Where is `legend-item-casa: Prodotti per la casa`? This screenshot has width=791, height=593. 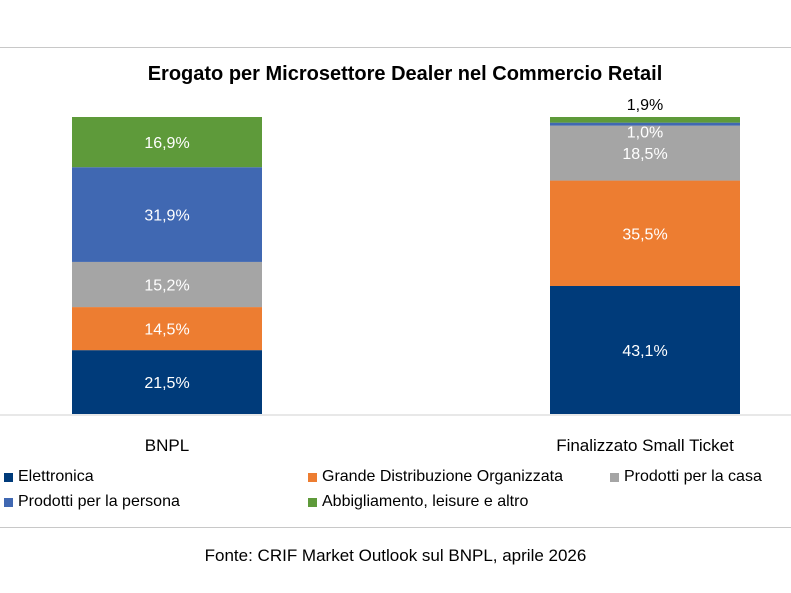 legend-item-casa: Prodotti per la casa is located at coordinates (686, 477).